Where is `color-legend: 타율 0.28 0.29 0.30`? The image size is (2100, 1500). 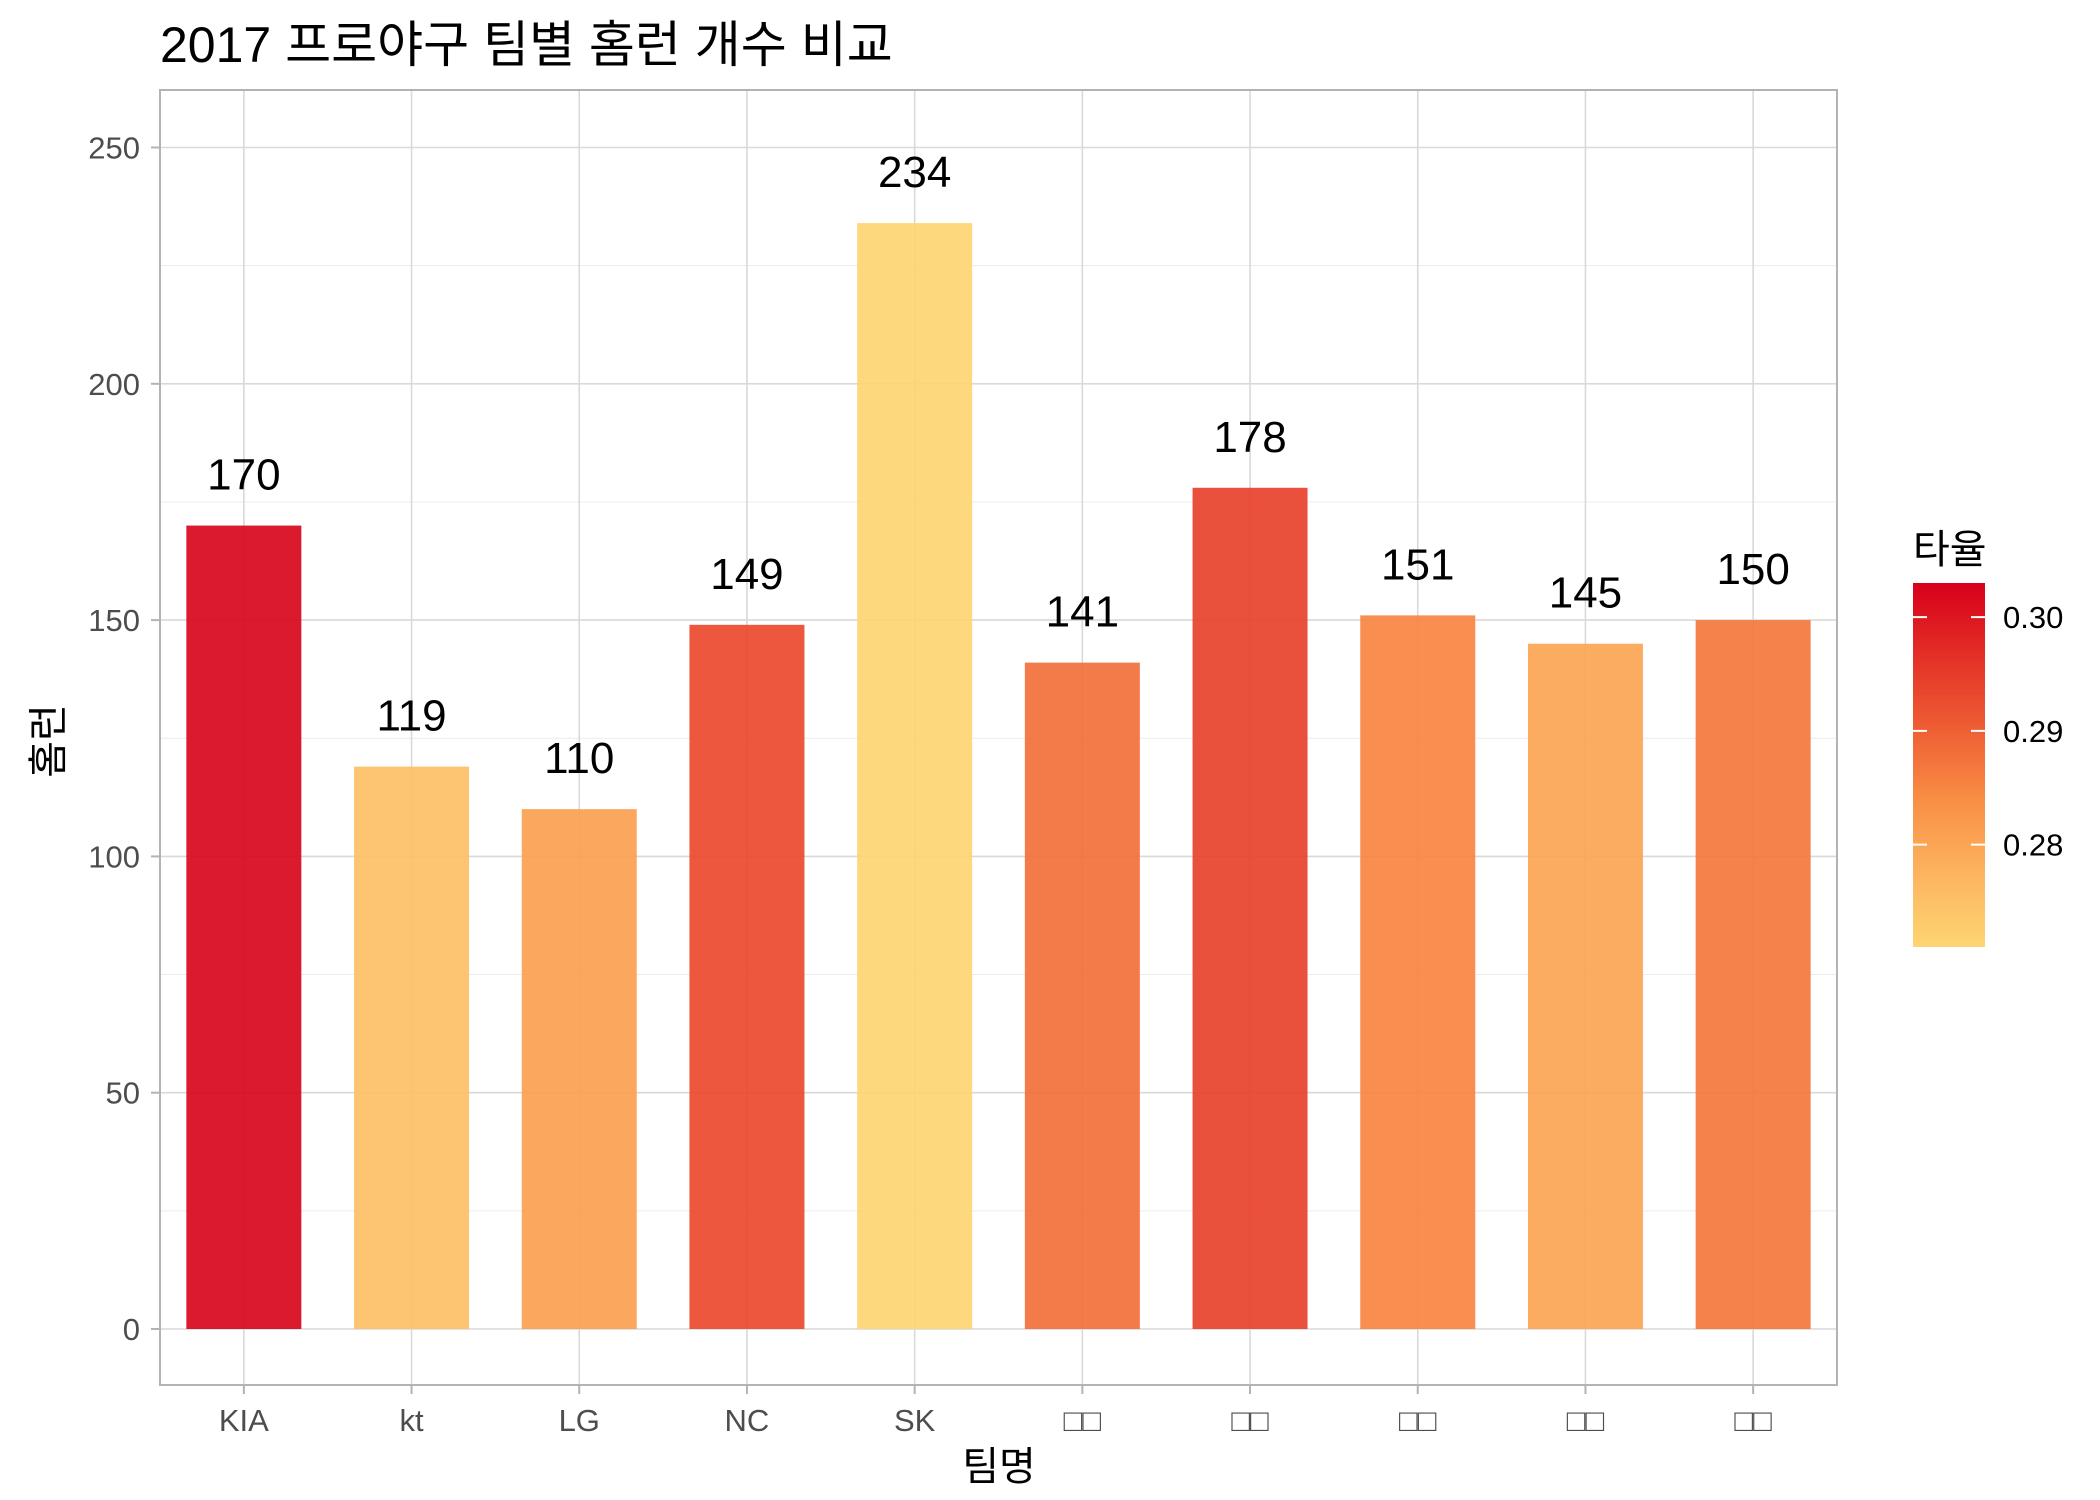 color-legend: 타율 0.28 0.29 0.30 is located at coordinates (1988, 737).